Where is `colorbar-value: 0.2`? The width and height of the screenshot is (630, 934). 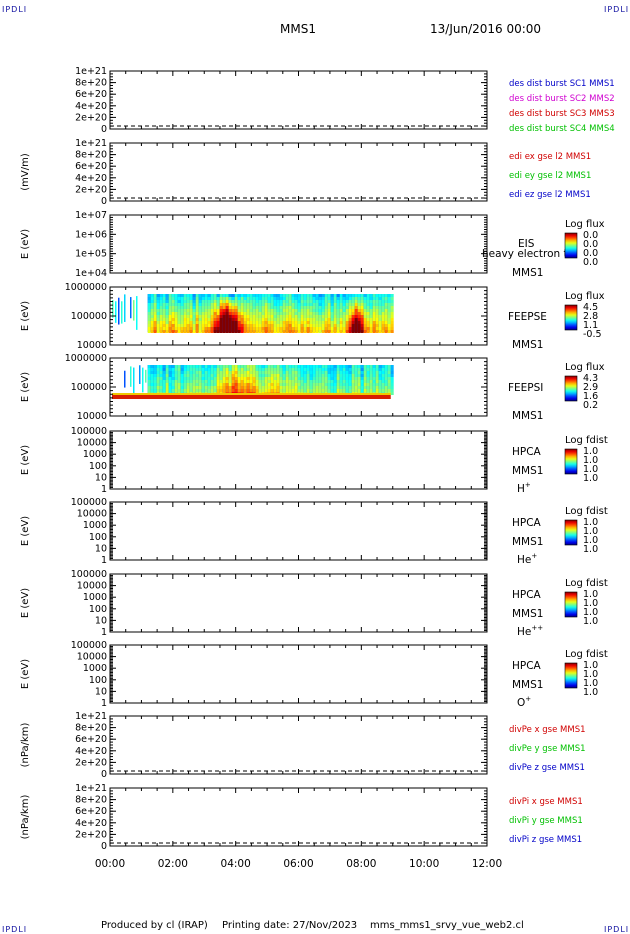 colorbar-value: 0.2 is located at coordinates (590, 405).